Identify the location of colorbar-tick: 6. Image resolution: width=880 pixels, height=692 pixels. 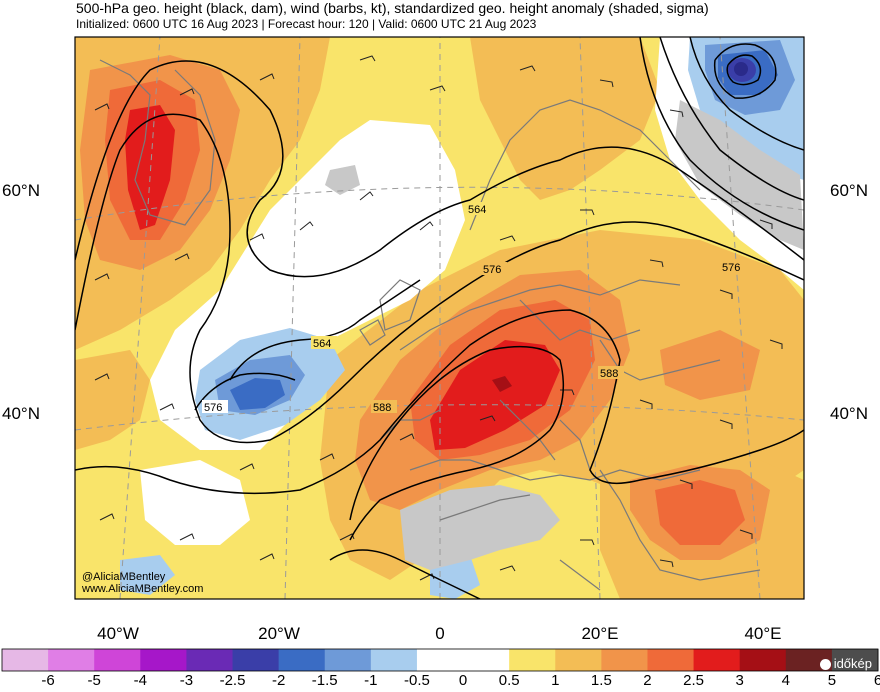
(876, 680).